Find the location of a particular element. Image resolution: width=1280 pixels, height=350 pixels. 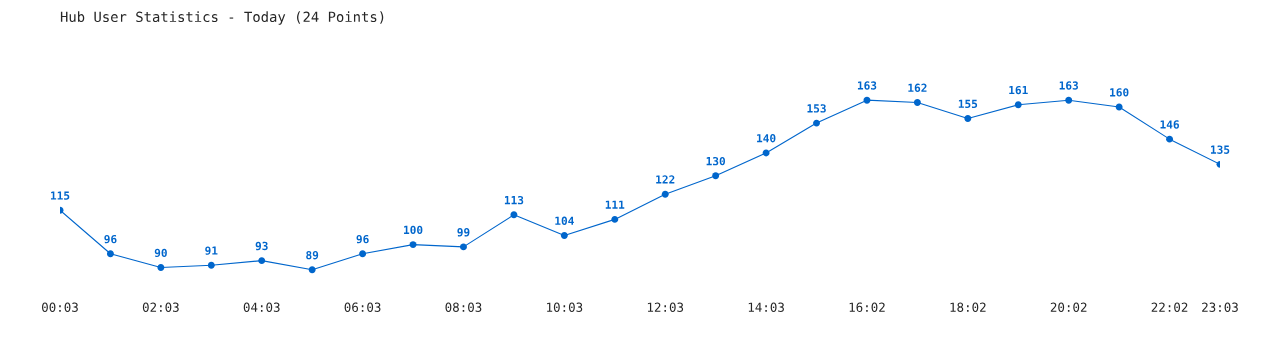

x-tick-label: 00:03 is located at coordinates (60, 307).